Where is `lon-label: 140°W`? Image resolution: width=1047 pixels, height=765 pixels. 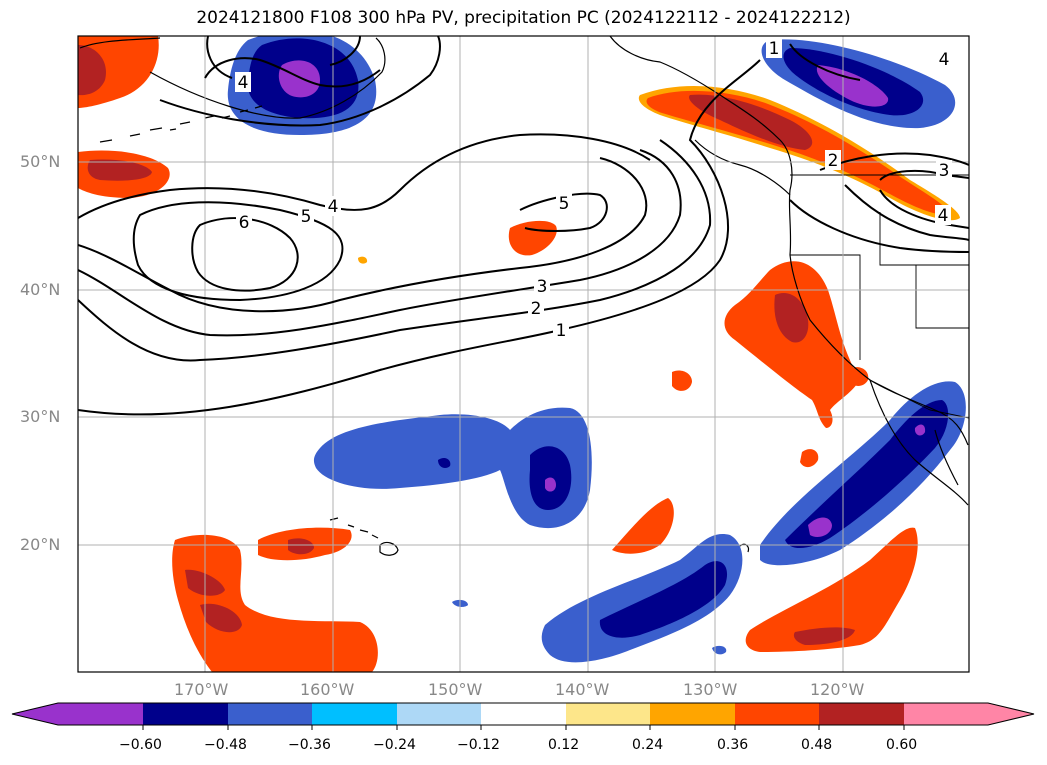
lon-label: 140°W is located at coordinates (582, 689).